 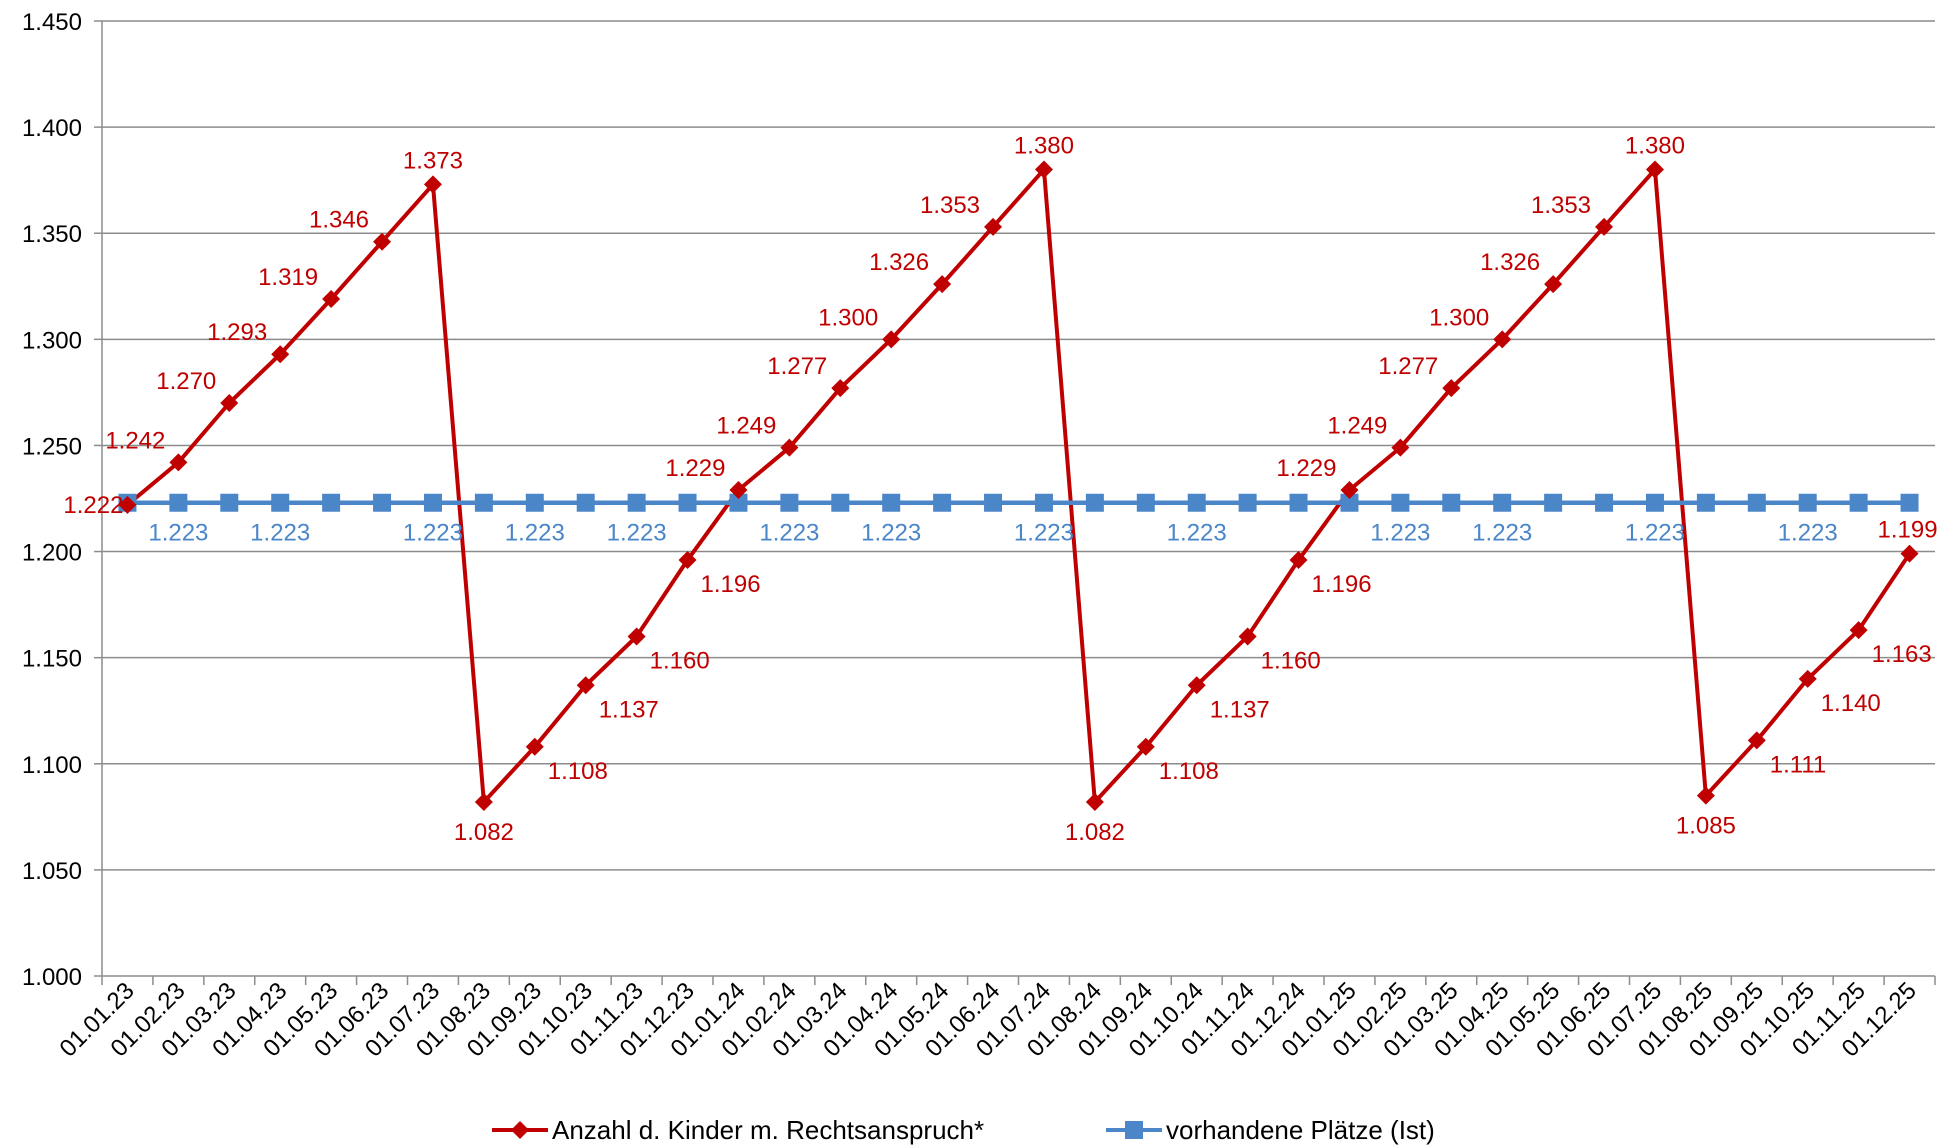 I want to click on data-label: 1.319, so click(x=288, y=277).